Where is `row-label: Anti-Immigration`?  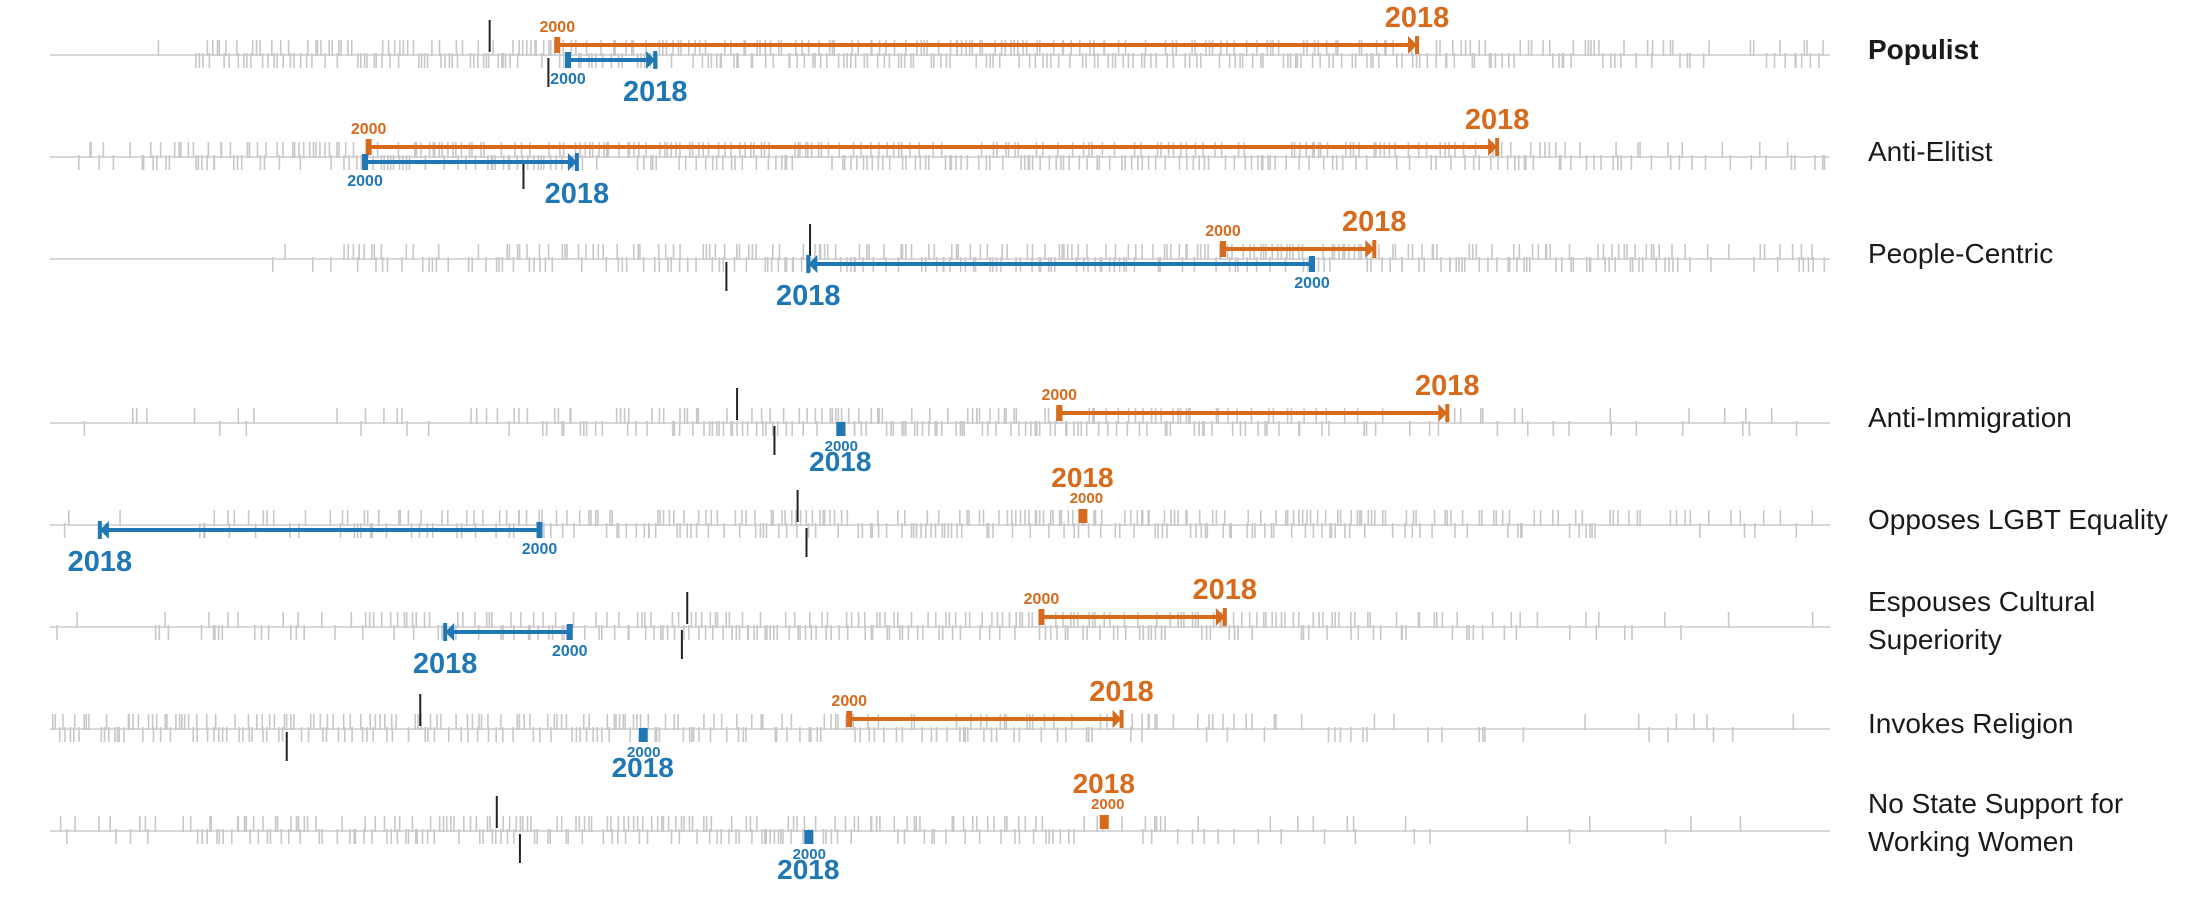 row-label: Anti-Immigration is located at coordinates (1970, 417).